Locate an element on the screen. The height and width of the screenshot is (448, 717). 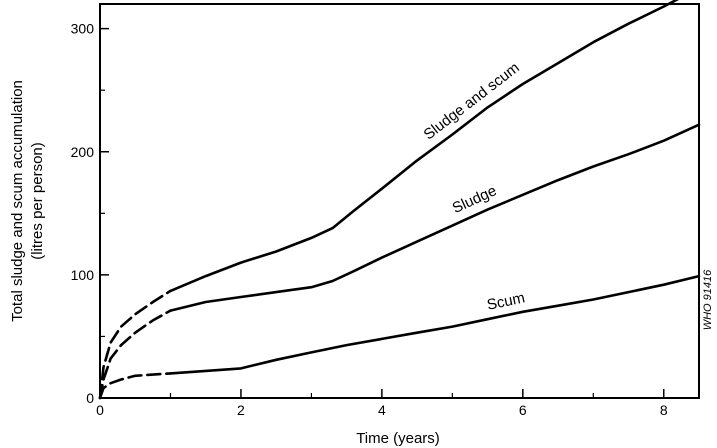
reference-code: WHO 91416 is located at coordinates (708, 299).